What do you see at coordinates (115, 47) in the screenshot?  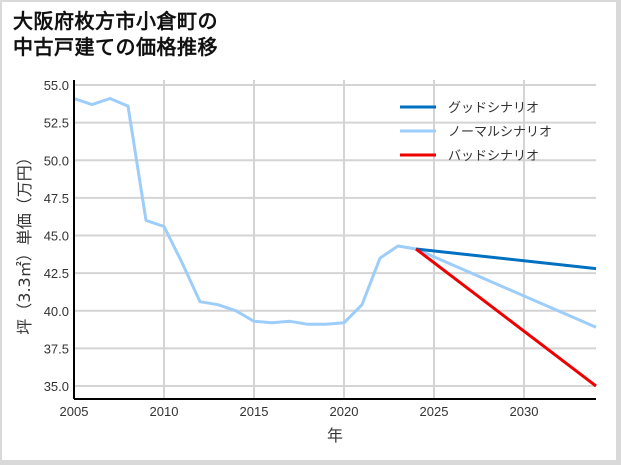 I see `title-line-2: 中古戸建ての価格推移` at bounding box center [115, 47].